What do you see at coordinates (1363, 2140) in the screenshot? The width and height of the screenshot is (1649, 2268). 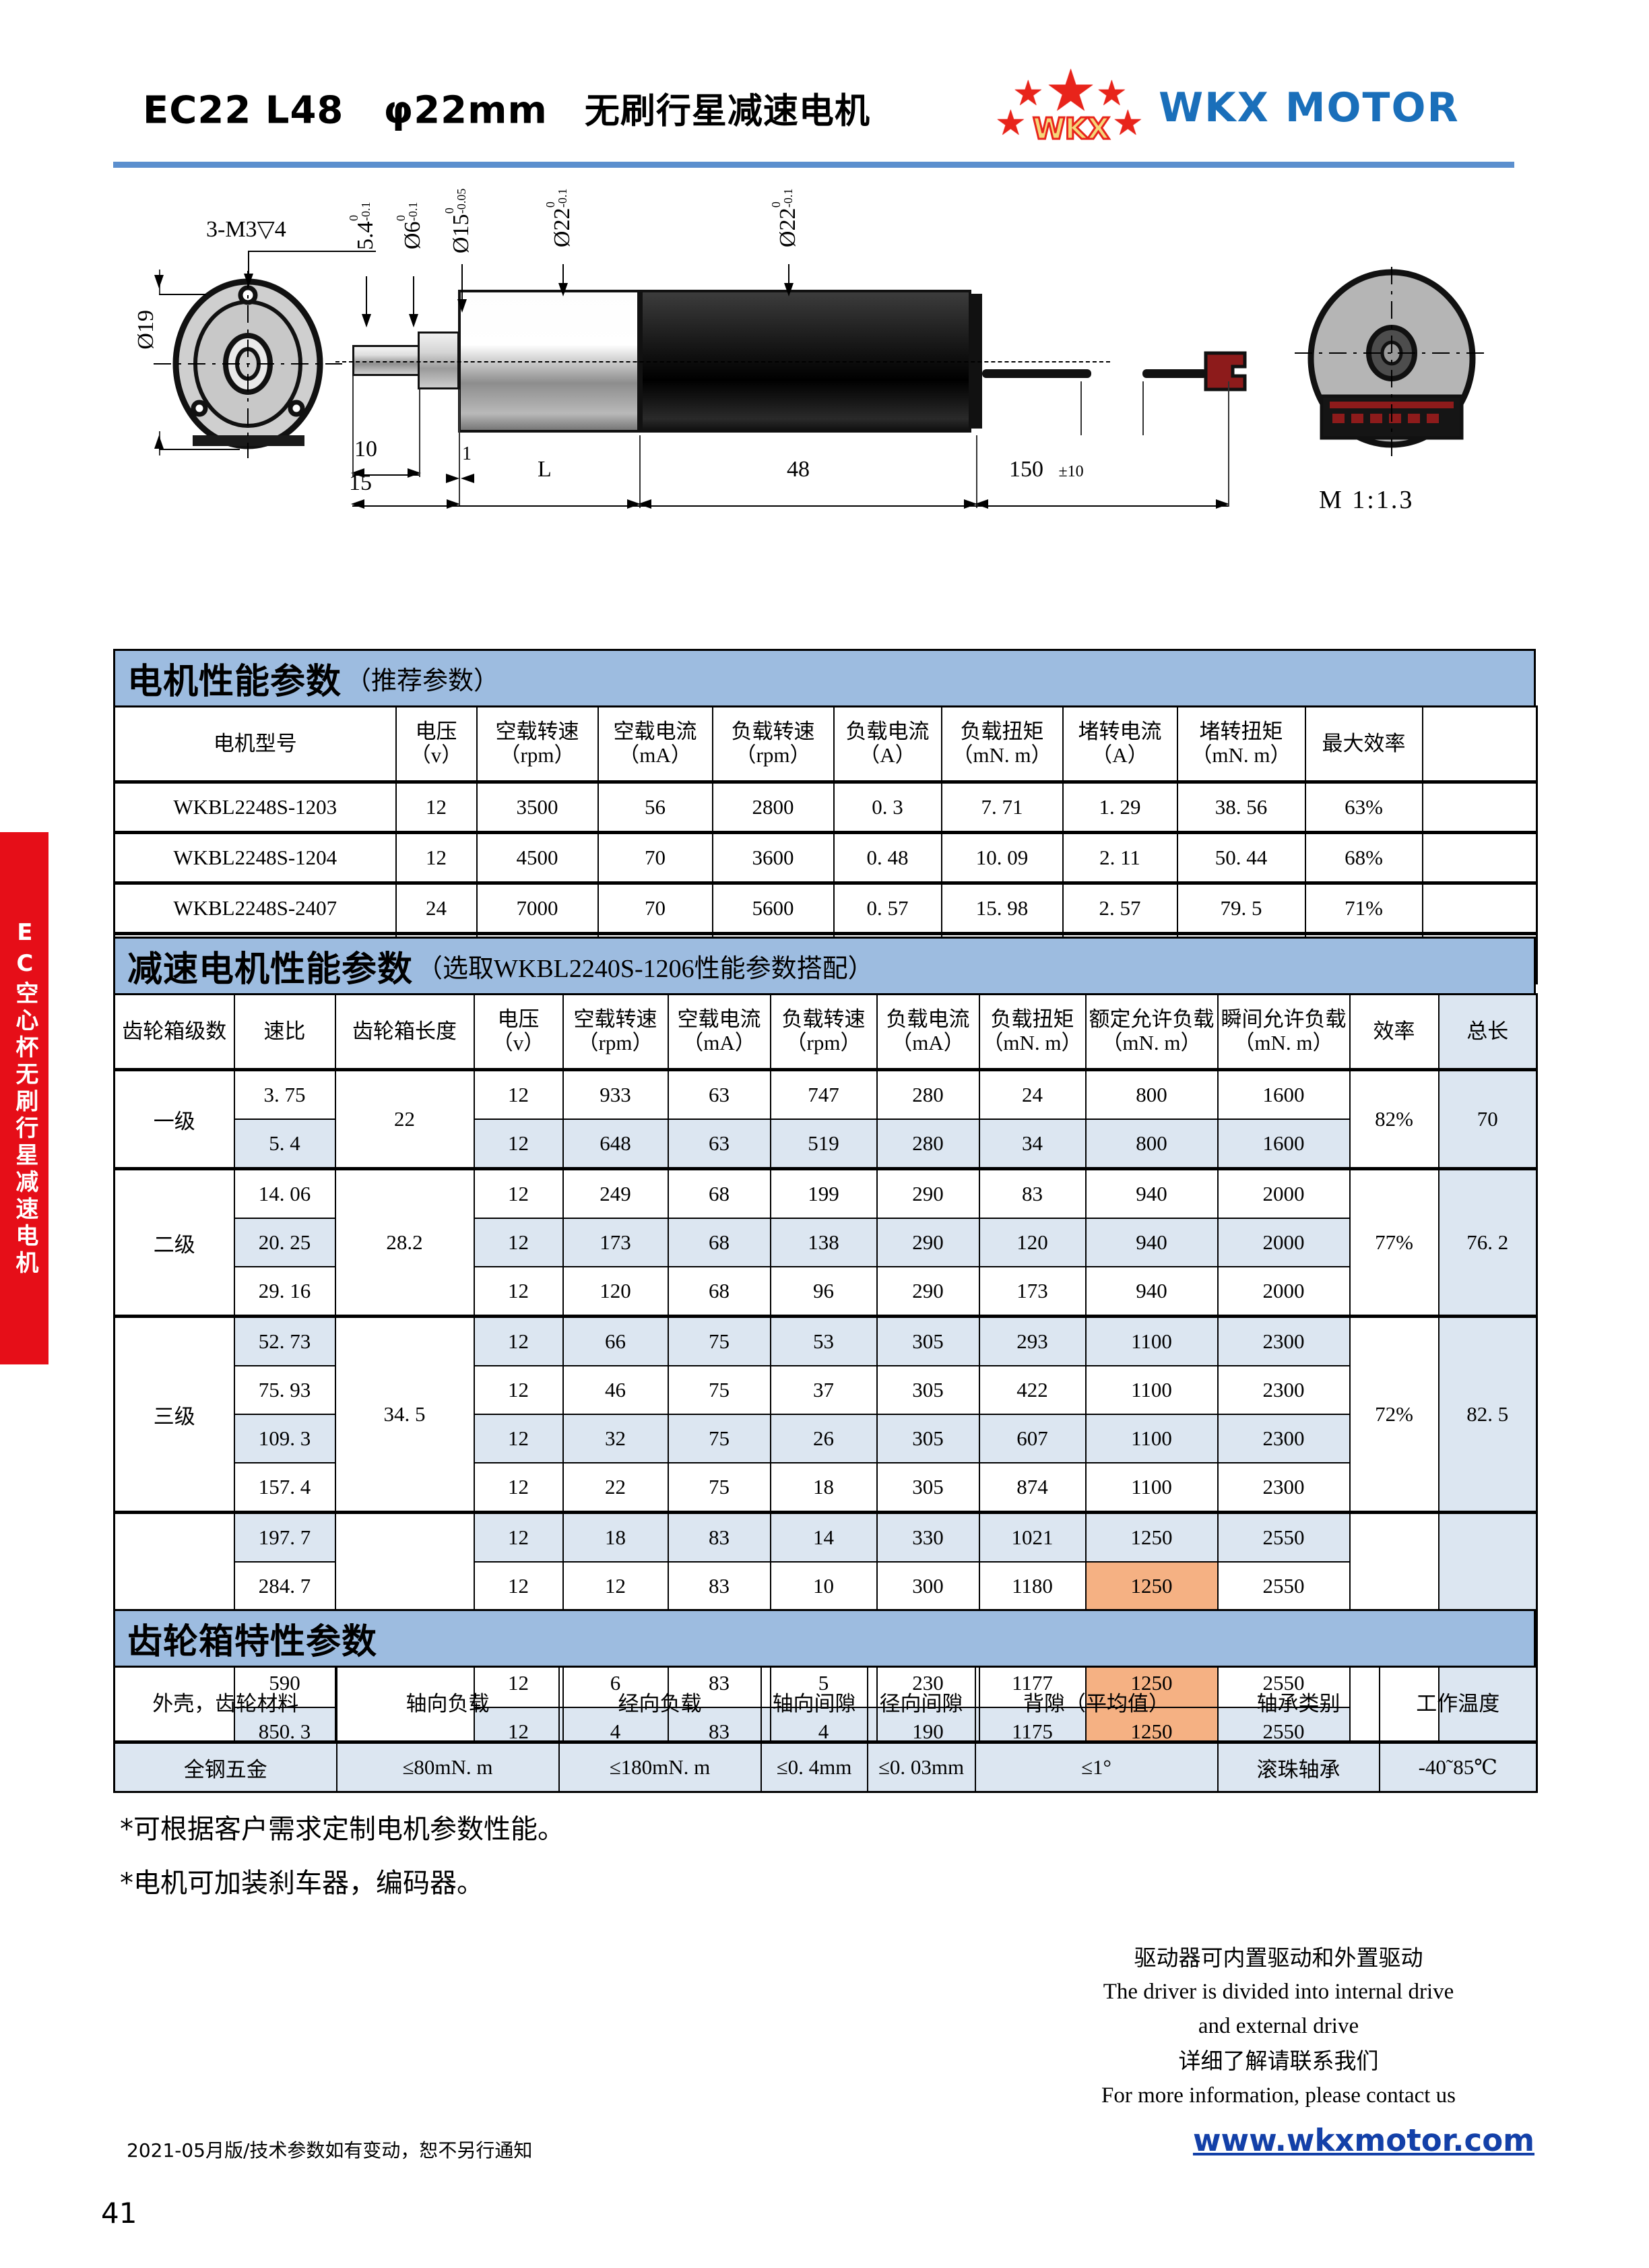 I see `website-link: www.wkxmotor.com` at bounding box center [1363, 2140].